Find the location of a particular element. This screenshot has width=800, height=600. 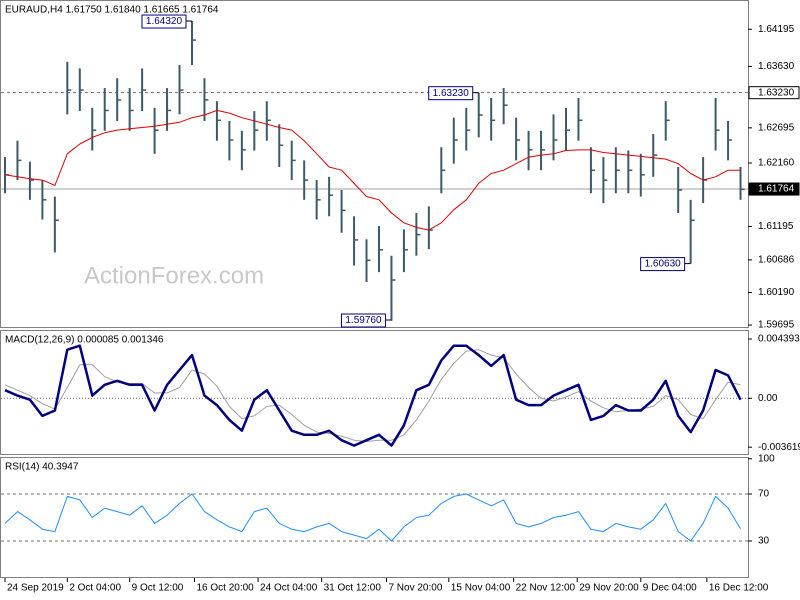

y-tick-label: 1.61195 is located at coordinates (776, 226).